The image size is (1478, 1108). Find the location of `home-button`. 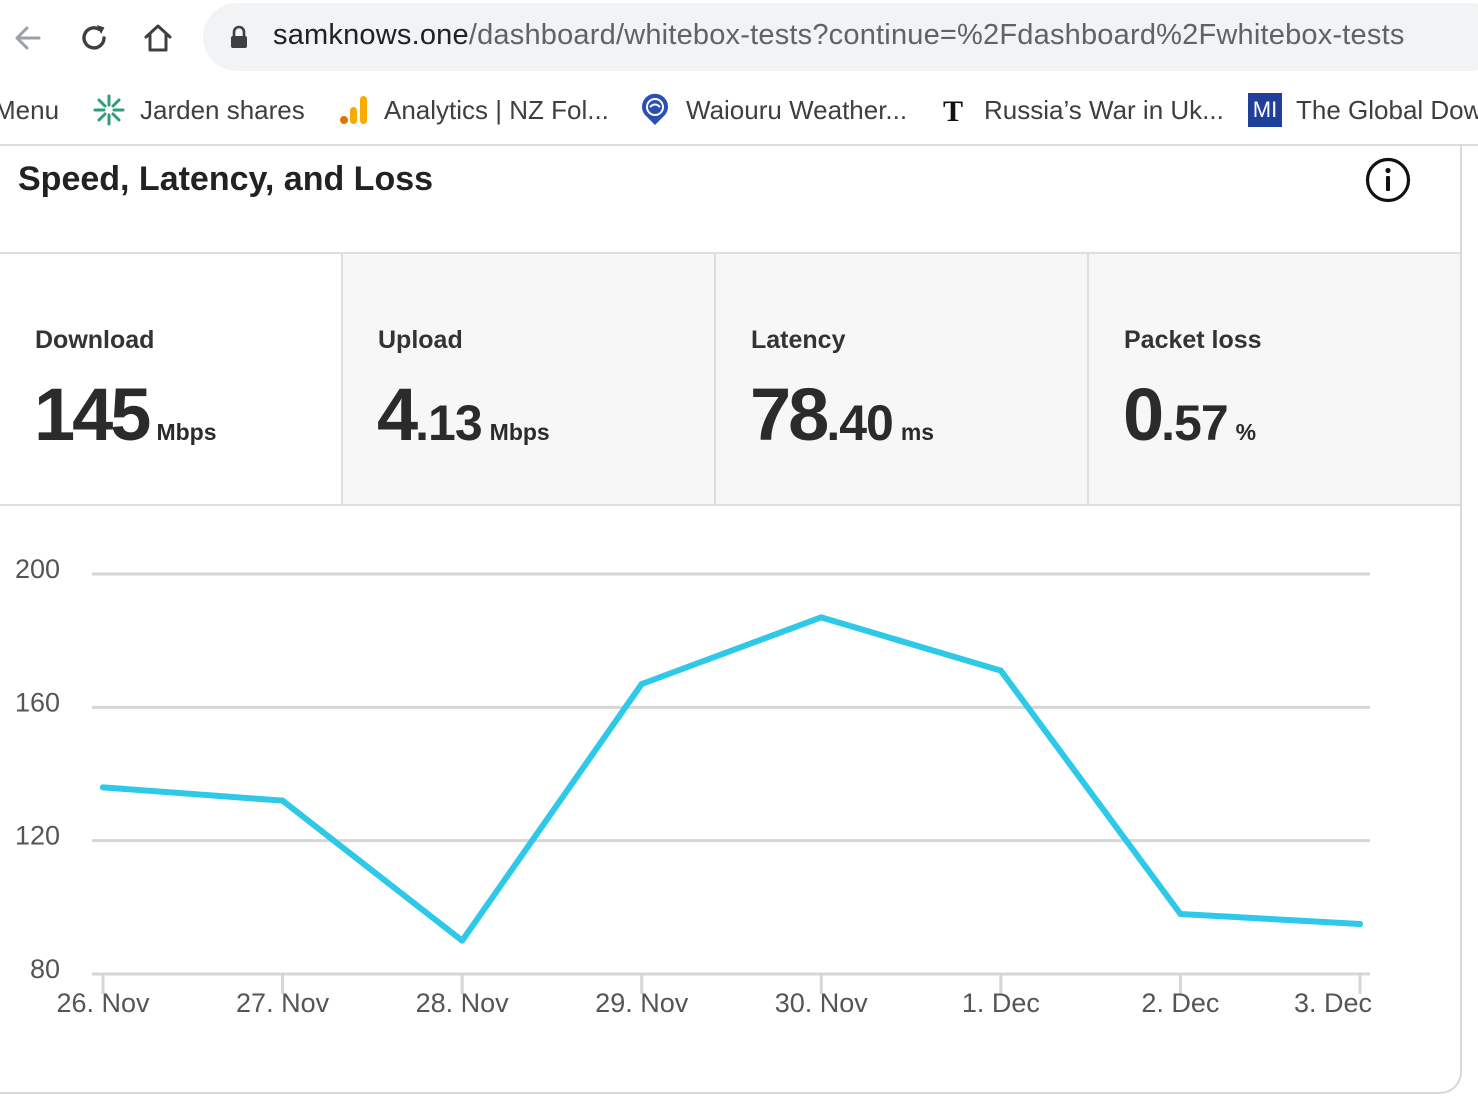

home-button is located at coordinates (158, 38).